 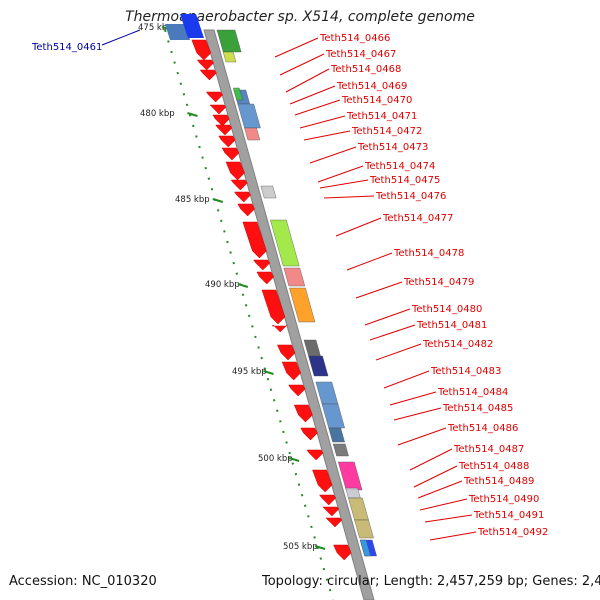 I want to click on gene-label: Teth514_0461, so click(x=66, y=47).